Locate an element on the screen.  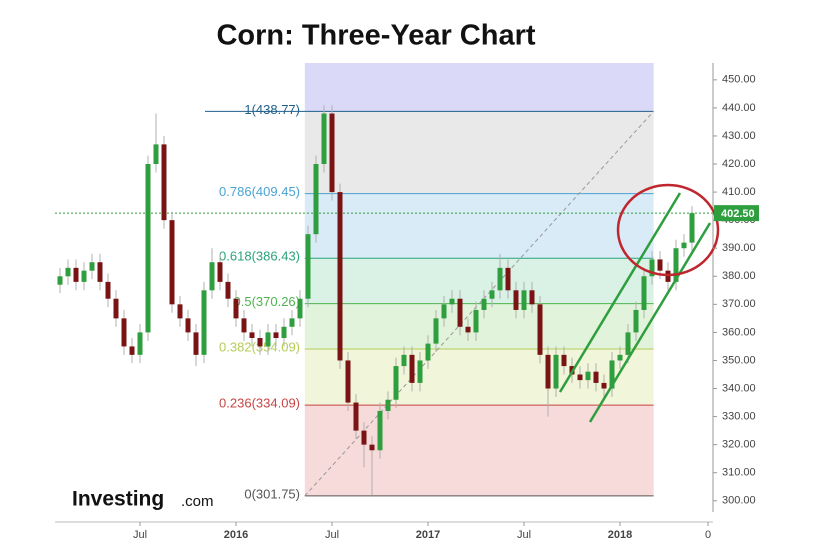
y-tick-label: 330.00 is located at coordinates (739, 416).